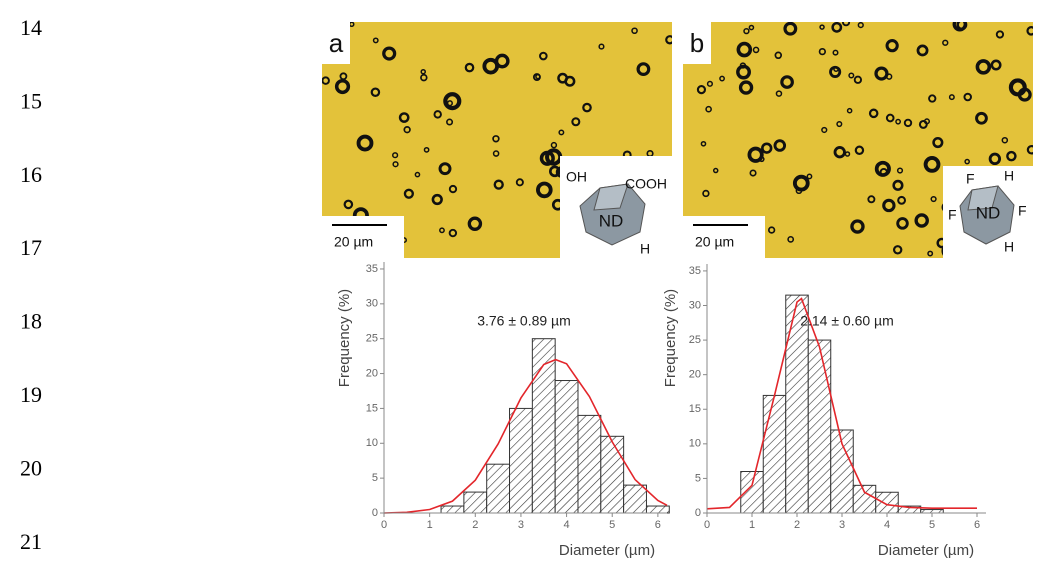 The width and height of the screenshot is (1037, 566). I want to click on x-tick-label: 0, so click(707, 525).